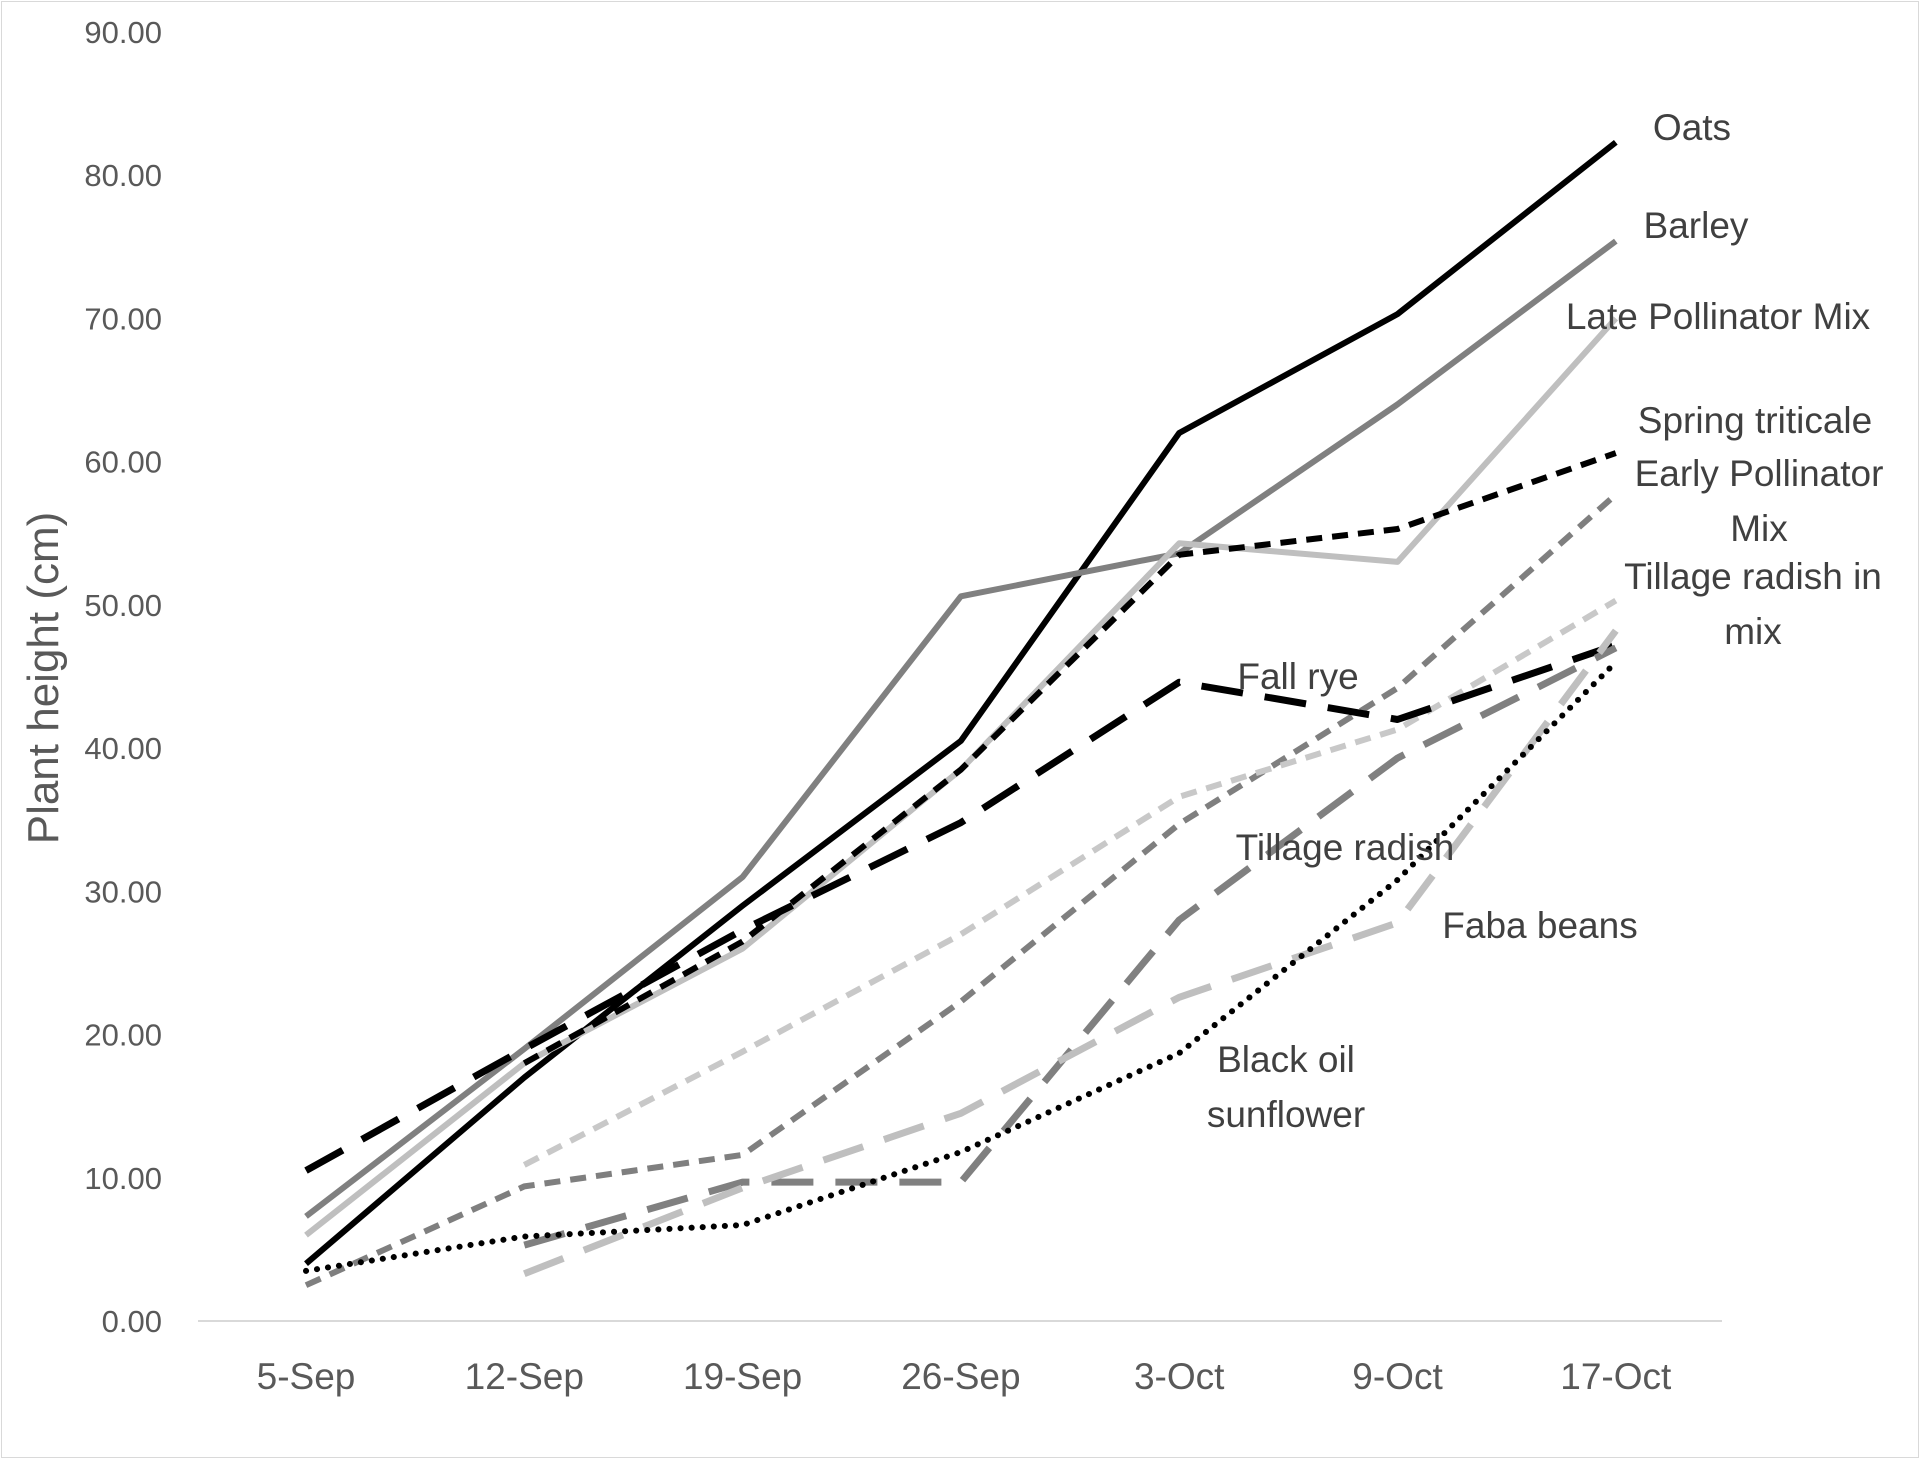 The image size is (1920, 1459). Describe the element at coordinates (123, 891) in the screenshot. I see `y-tick-label: 30.00` at that location.